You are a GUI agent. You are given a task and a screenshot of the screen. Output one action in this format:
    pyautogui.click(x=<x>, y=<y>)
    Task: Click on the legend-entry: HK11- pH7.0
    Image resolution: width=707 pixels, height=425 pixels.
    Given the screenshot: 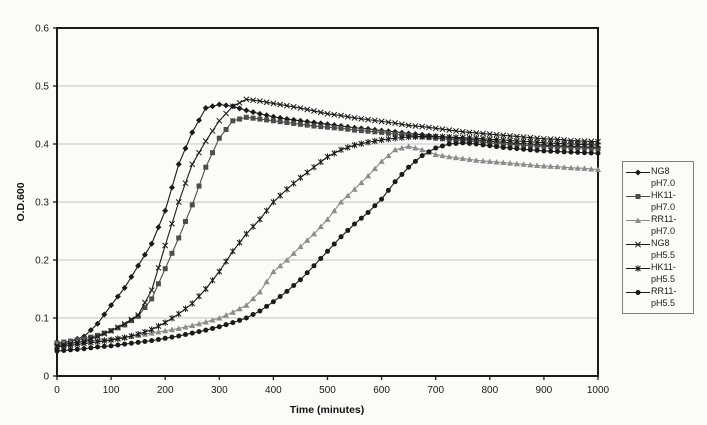 What is the action you would take?
    pyautogui.click(x=658, y=201)
    